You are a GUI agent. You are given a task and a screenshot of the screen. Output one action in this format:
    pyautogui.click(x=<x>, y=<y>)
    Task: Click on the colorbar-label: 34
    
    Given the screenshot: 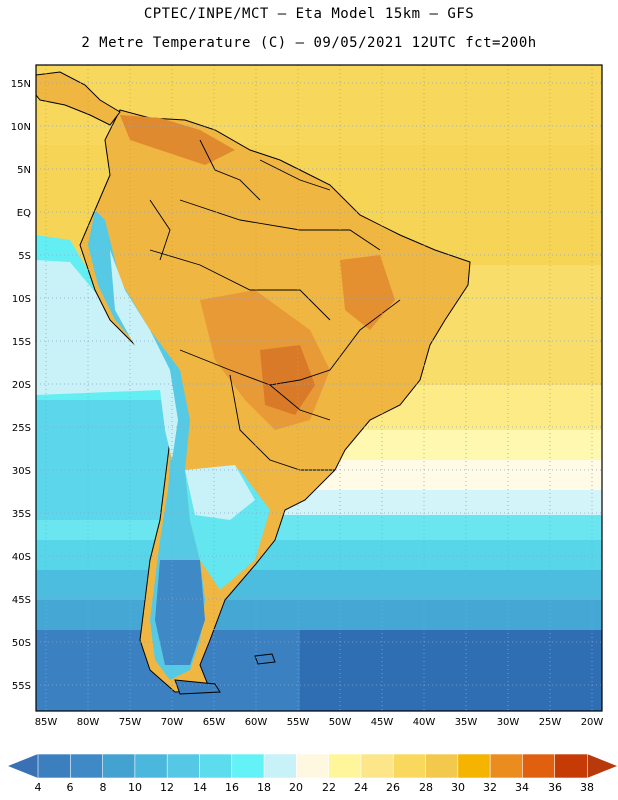 What is the action you would take?
    pyautogui.click(x=522, y=787)
    